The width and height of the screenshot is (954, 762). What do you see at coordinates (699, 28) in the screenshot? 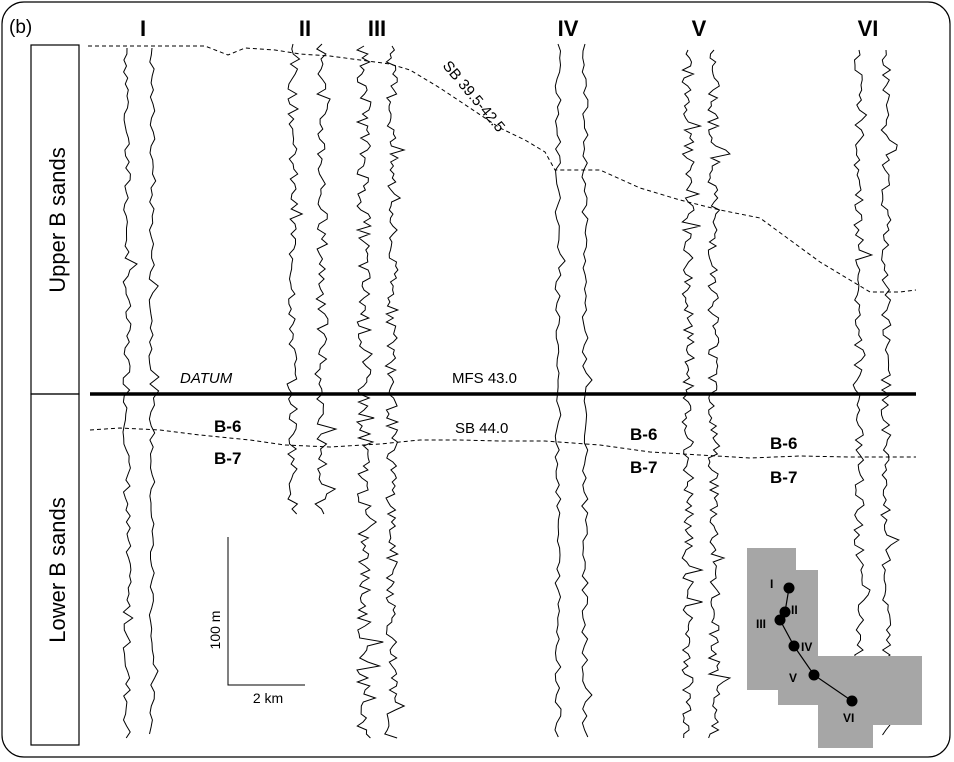
I see `well-label-v: V` at bounding box center [699, 28].